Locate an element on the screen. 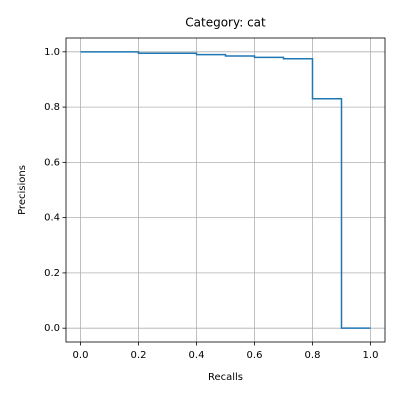 The width and height of the screenshot is (400, 400). x-tick-label: 0.4 is located at coordinates (197, 355).